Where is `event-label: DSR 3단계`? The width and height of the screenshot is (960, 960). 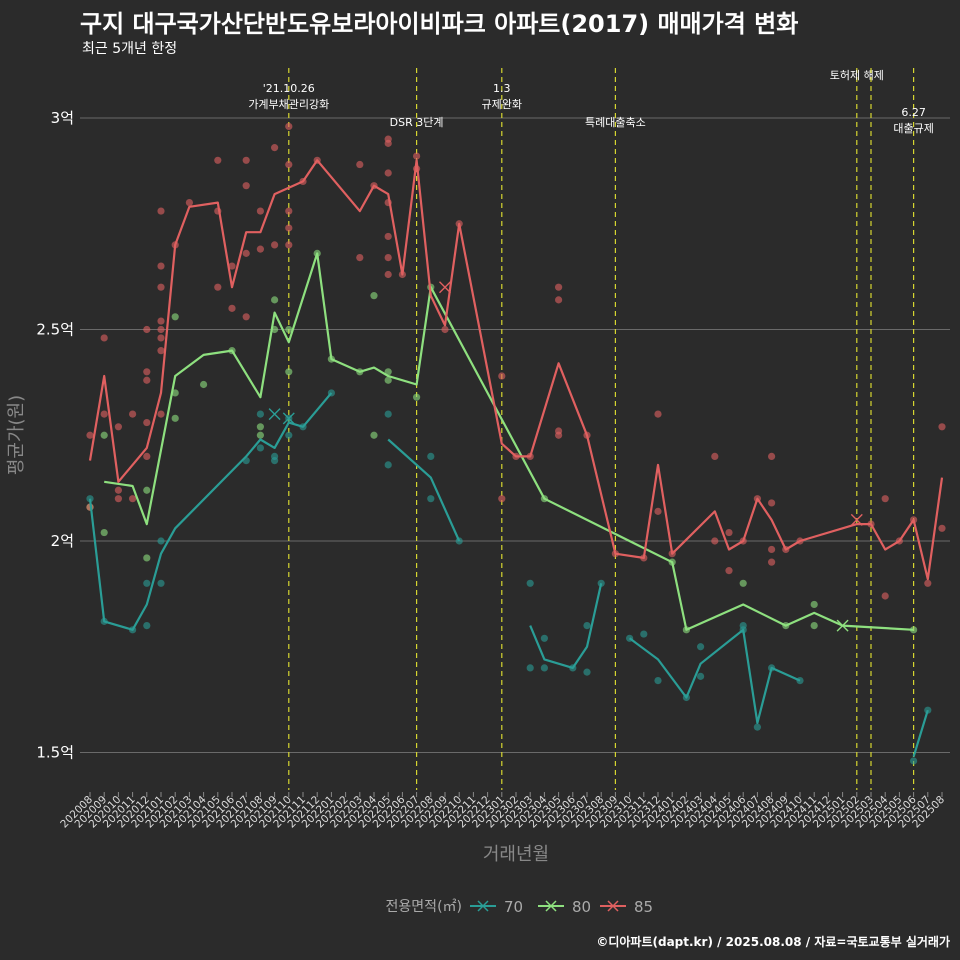 event-label: DSR 3단계 is located at coordinates (417, 122).